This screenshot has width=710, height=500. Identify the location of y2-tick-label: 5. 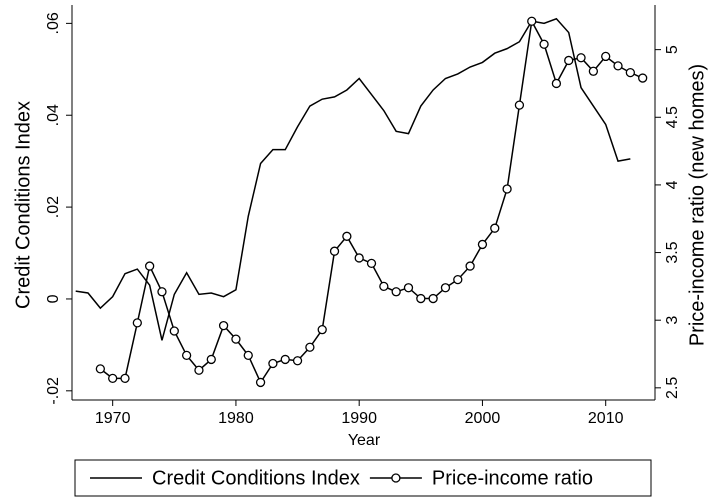
(672, 49).